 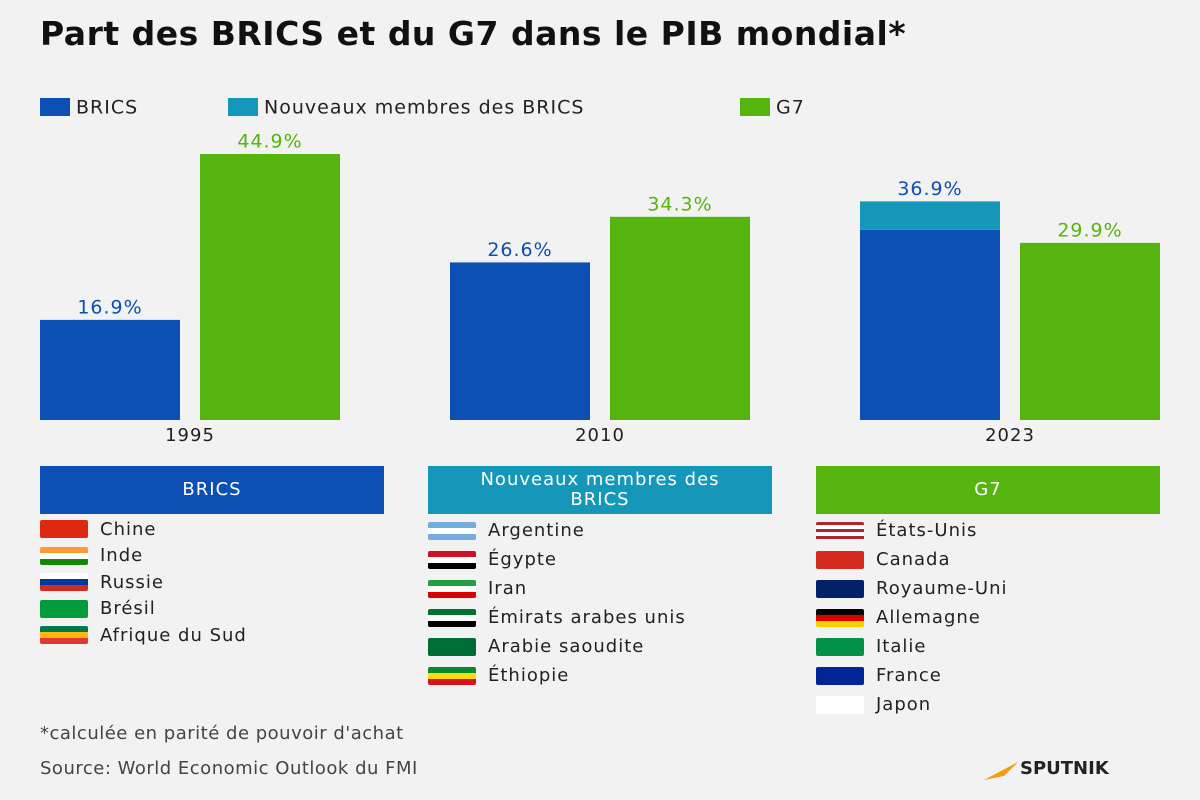 I want to click on country-name: Afrique du Sud, so click(x=173, y=635).